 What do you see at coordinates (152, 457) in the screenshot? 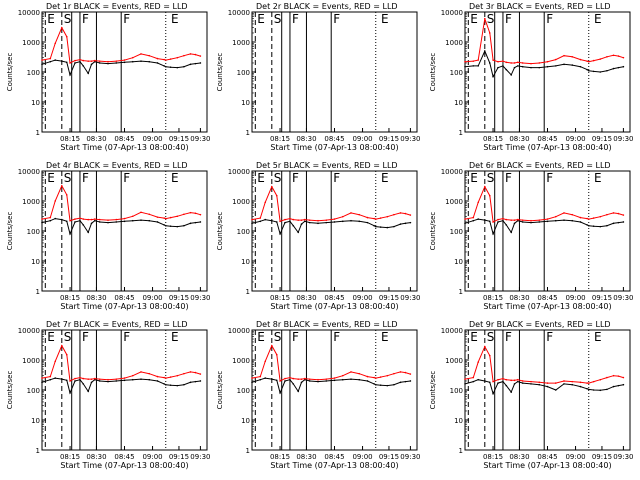
I see `x-tick-label: 09:00` at bounding box center [152, 457].